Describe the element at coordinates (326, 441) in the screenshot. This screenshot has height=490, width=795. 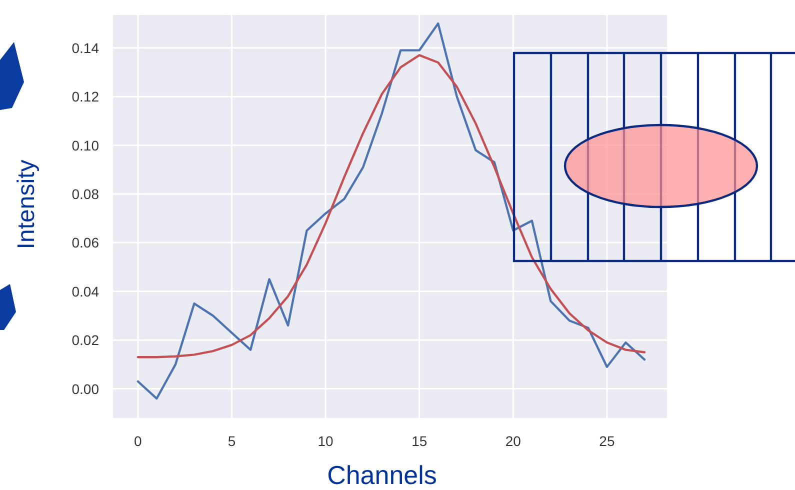
I see `x-tick-label: 10` at that location.